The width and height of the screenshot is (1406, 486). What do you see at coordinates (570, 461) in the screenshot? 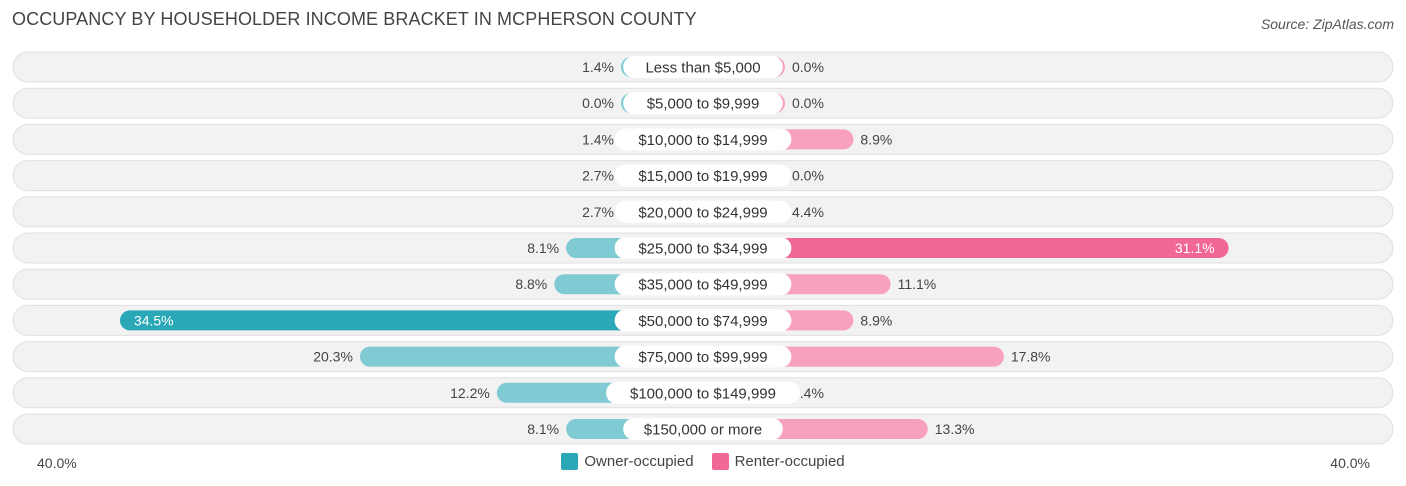
I see `legend-swatch-owner` at bounding box center [570, 461].